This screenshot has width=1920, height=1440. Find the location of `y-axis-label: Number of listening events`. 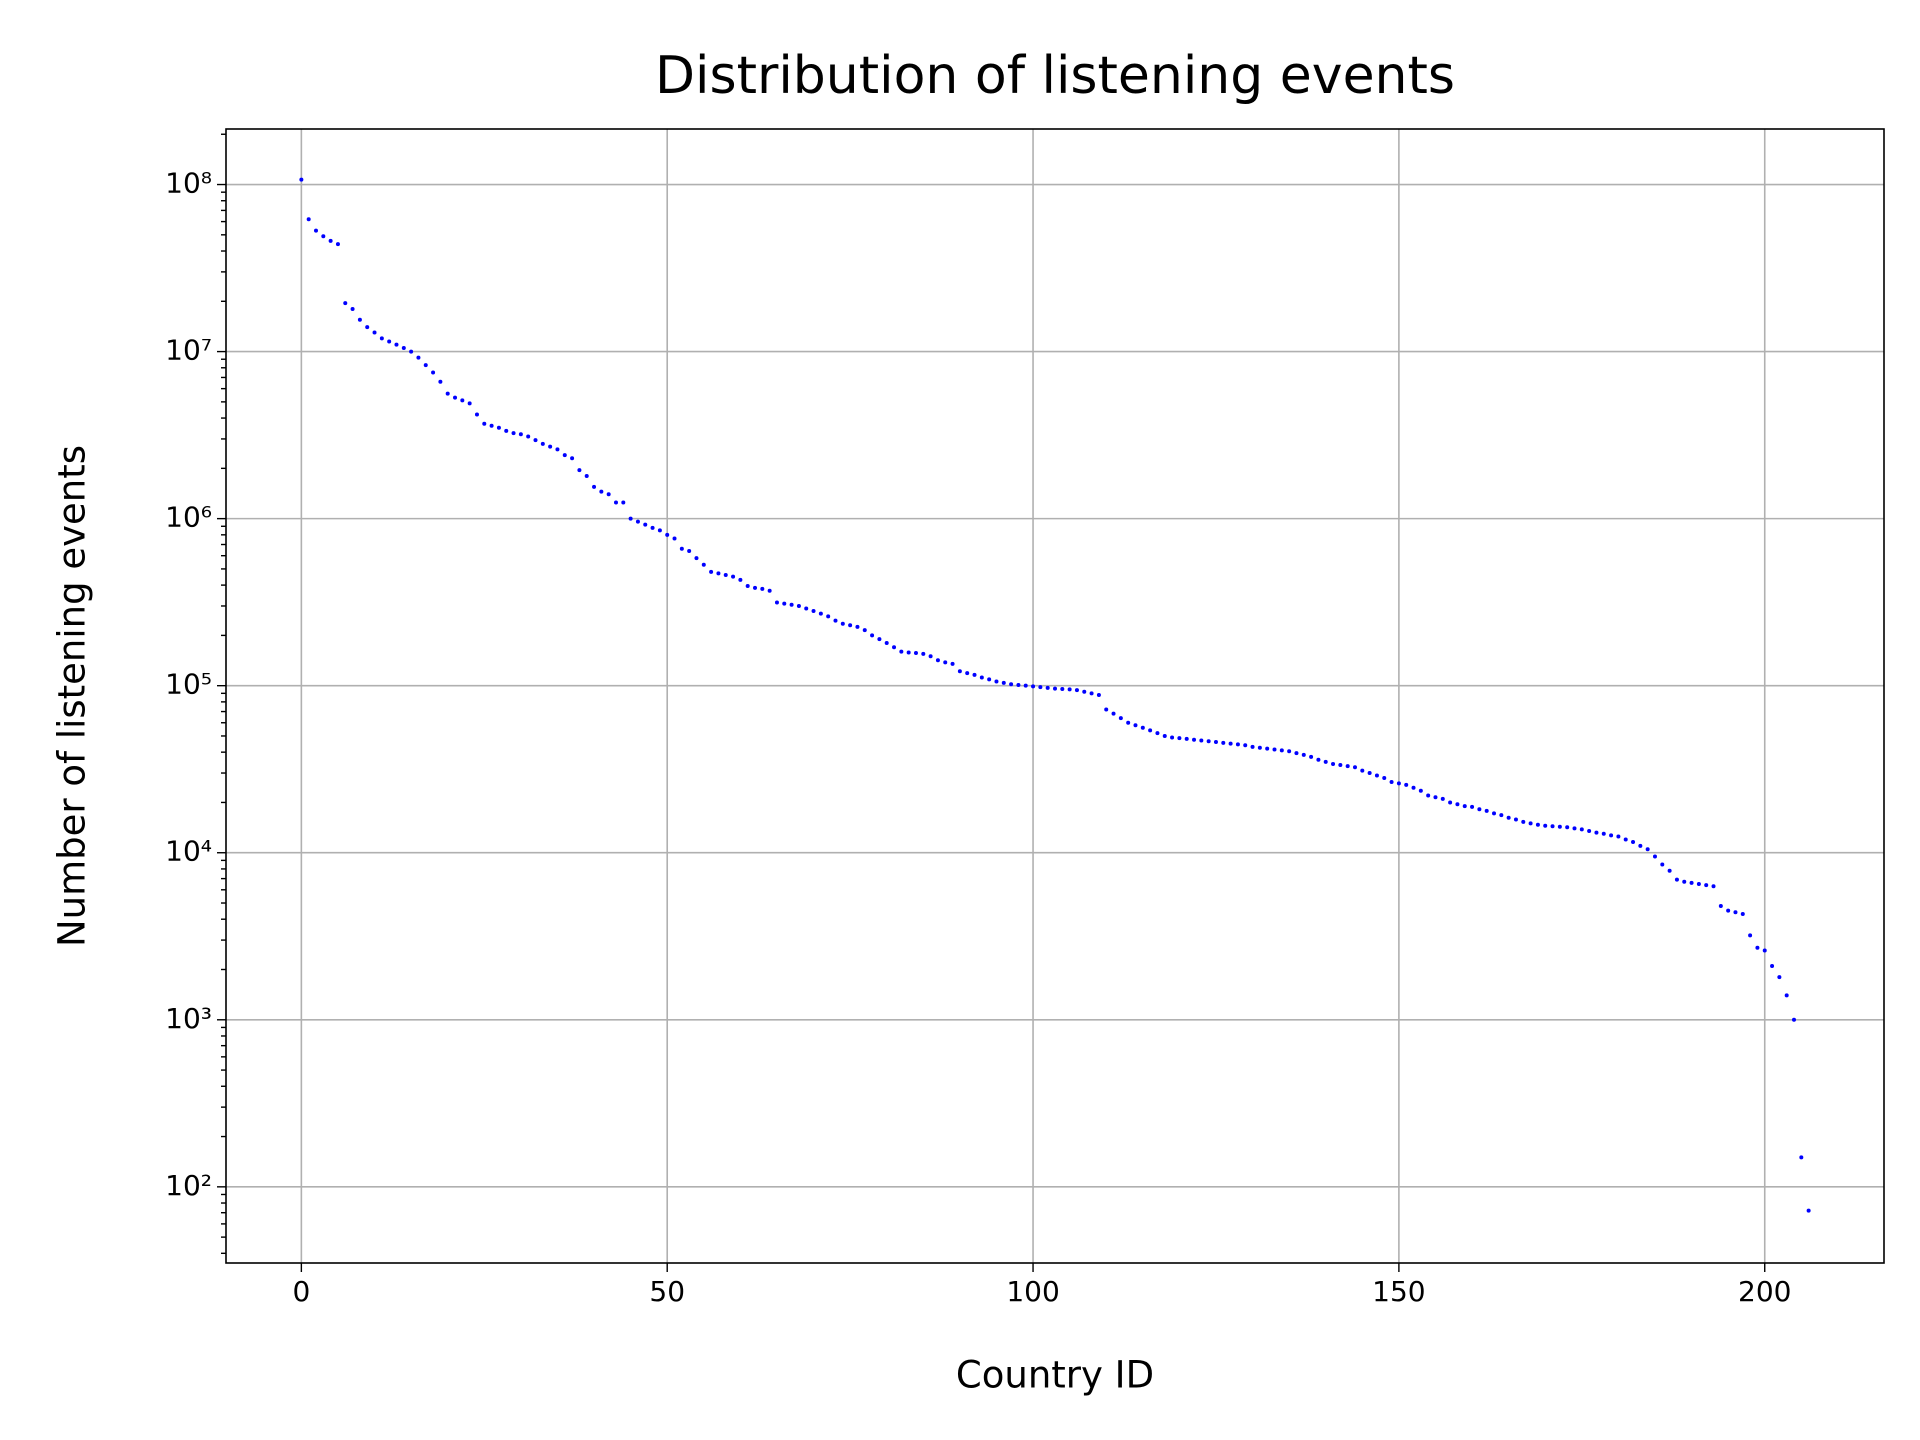

y-axis-label: Number of listening events is located at coordinates (72, 696).